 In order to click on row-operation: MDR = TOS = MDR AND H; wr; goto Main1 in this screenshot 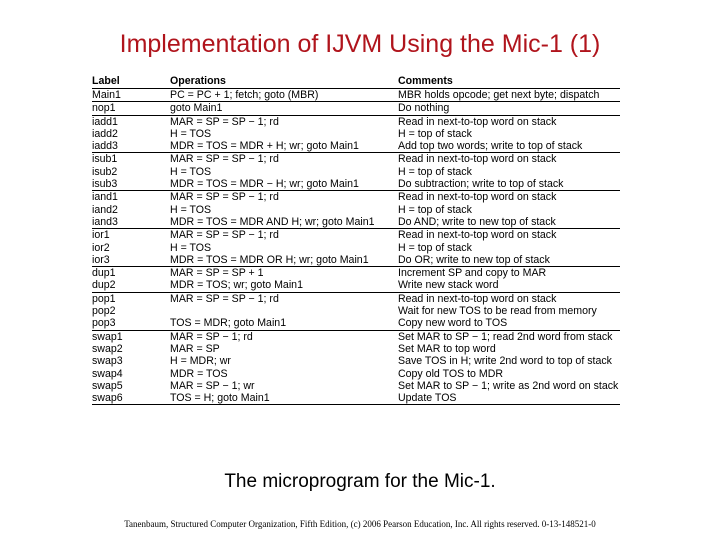, I will do `click(284, 222)`.